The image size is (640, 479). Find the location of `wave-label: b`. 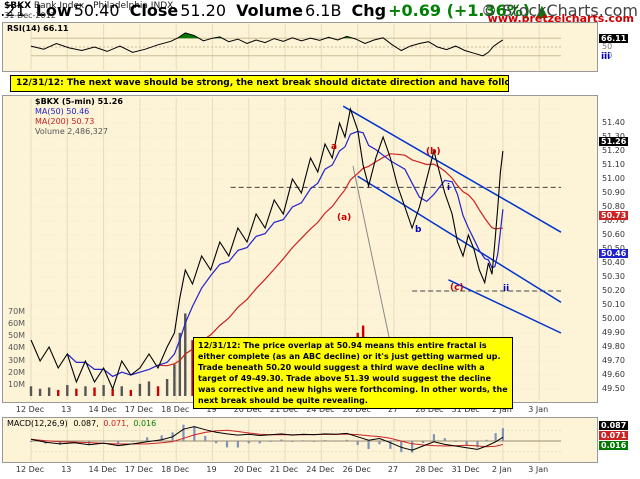

wave-label: b is located at coordinates (418, 230).